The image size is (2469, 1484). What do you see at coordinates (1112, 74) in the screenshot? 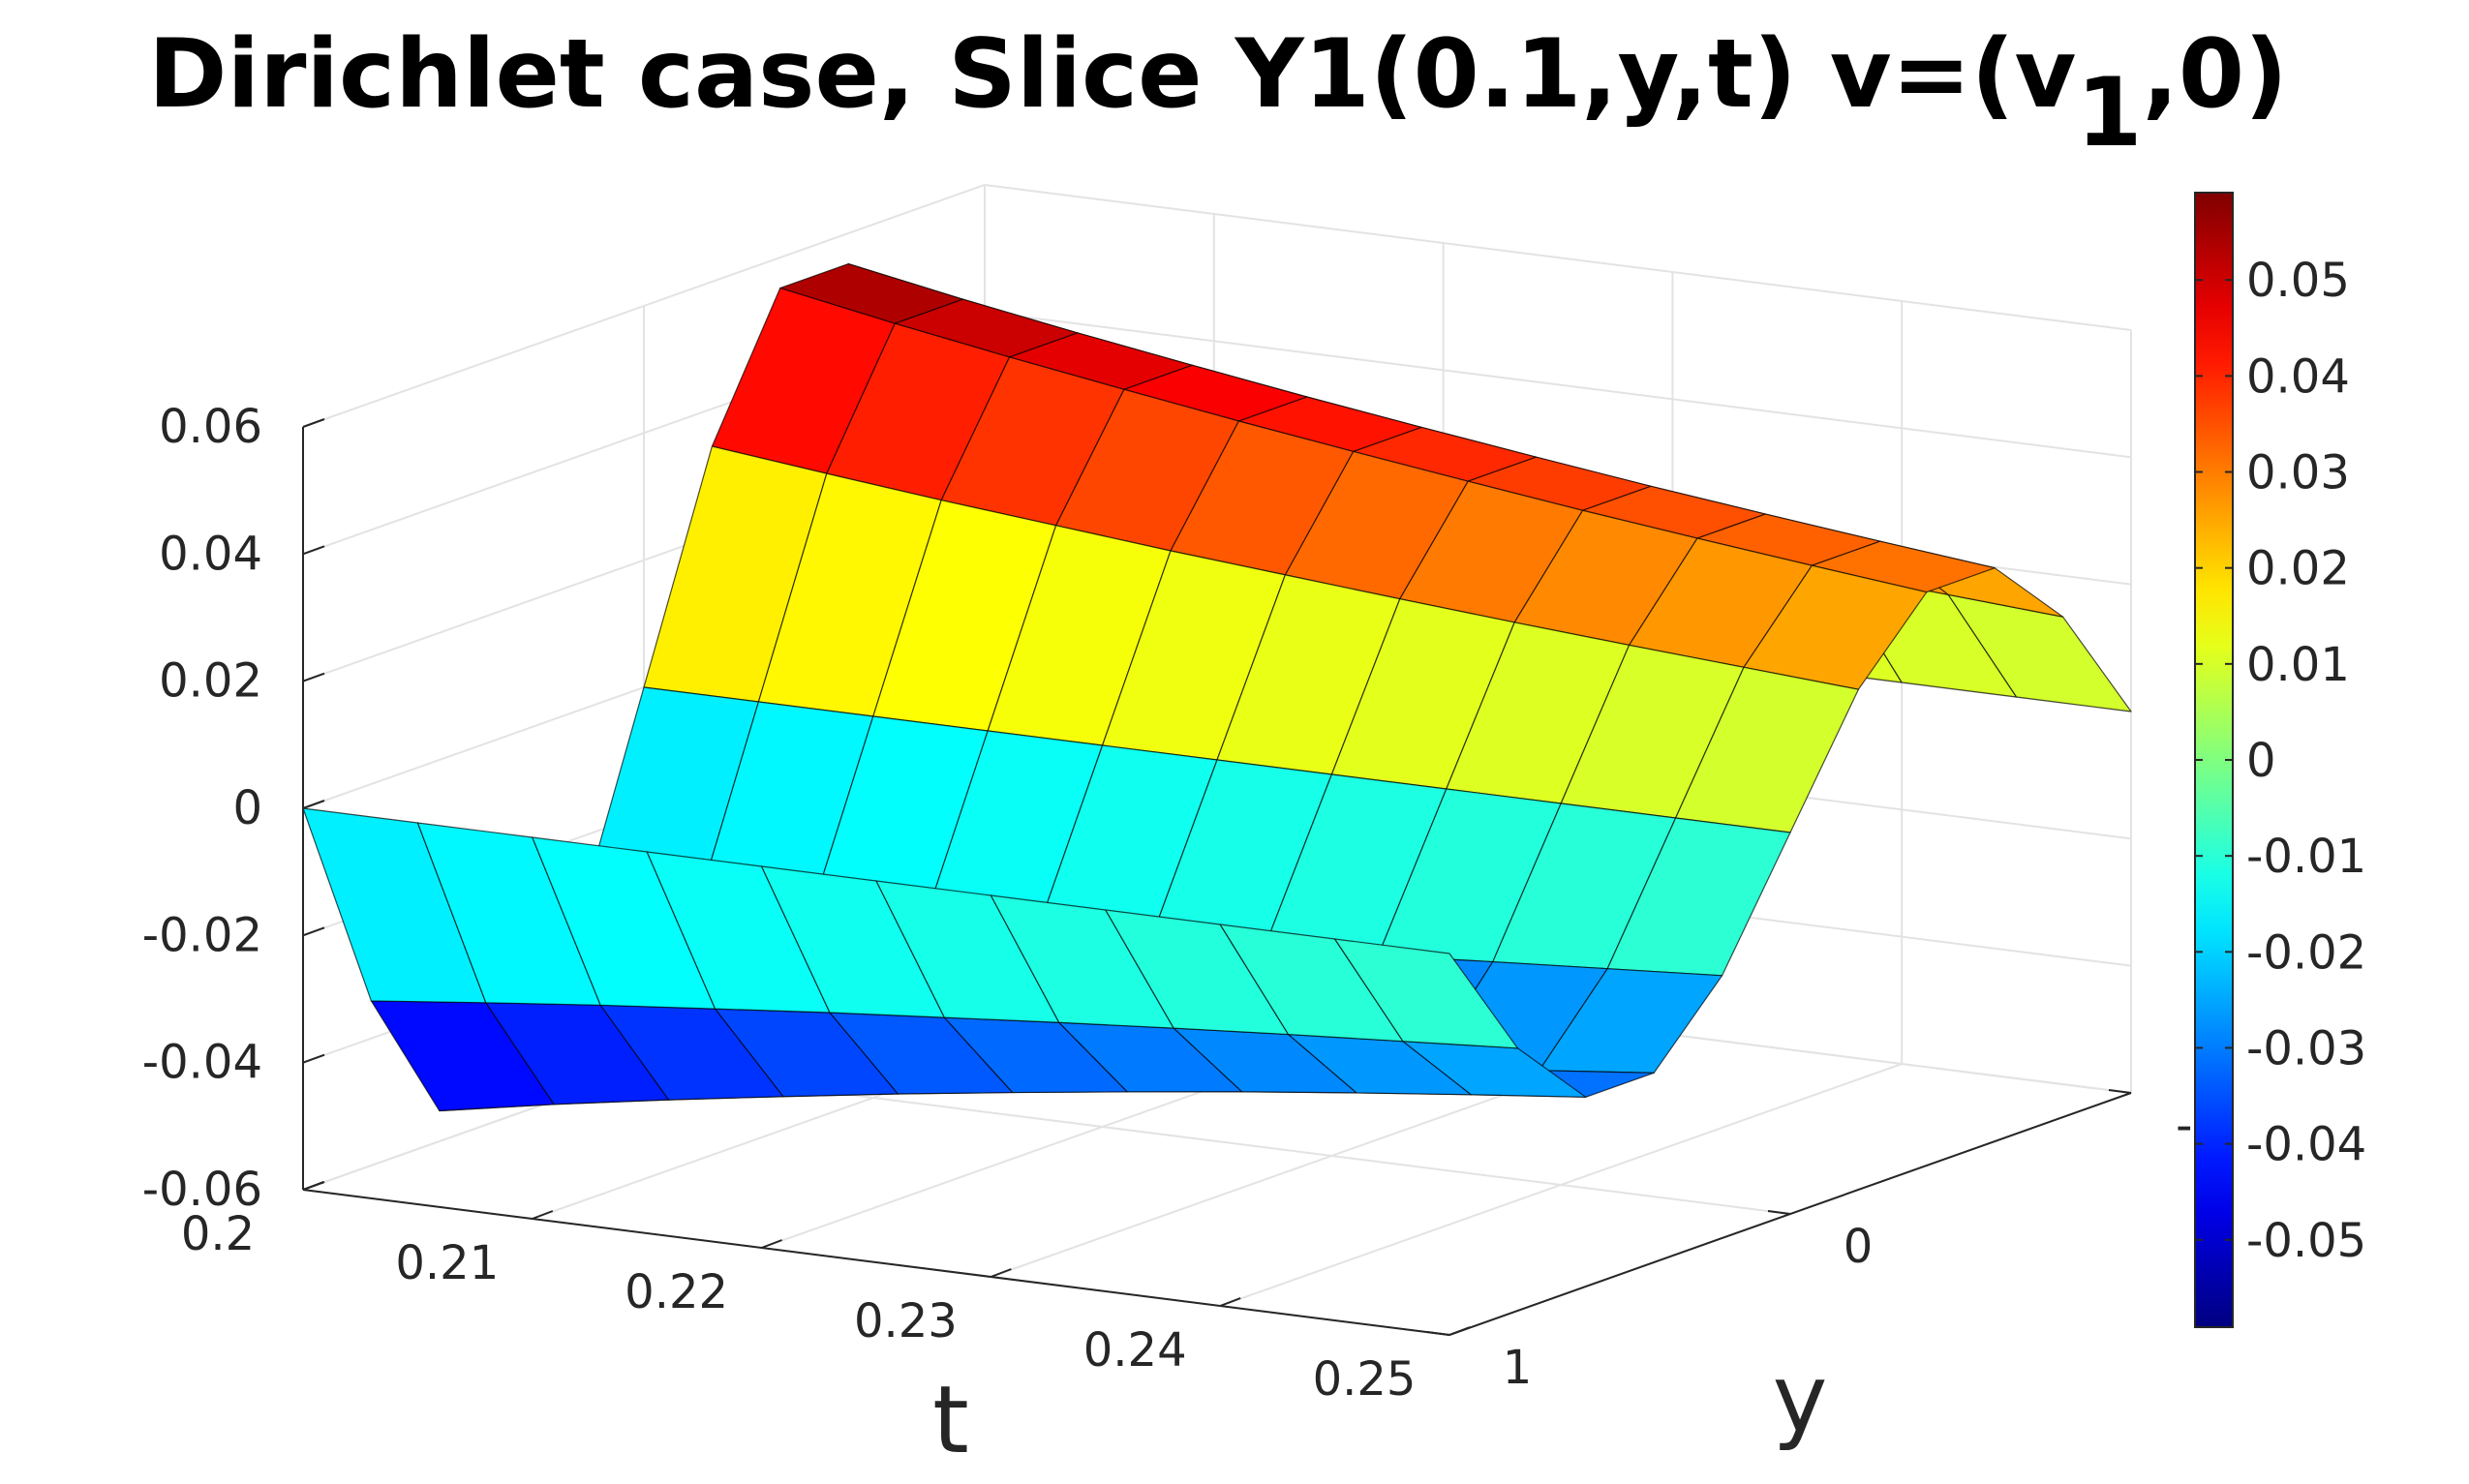
I see `title-main: Dirichlet case, Slice Y1(0.1,y,t) v=(v` at bounding box center [1112, 74].